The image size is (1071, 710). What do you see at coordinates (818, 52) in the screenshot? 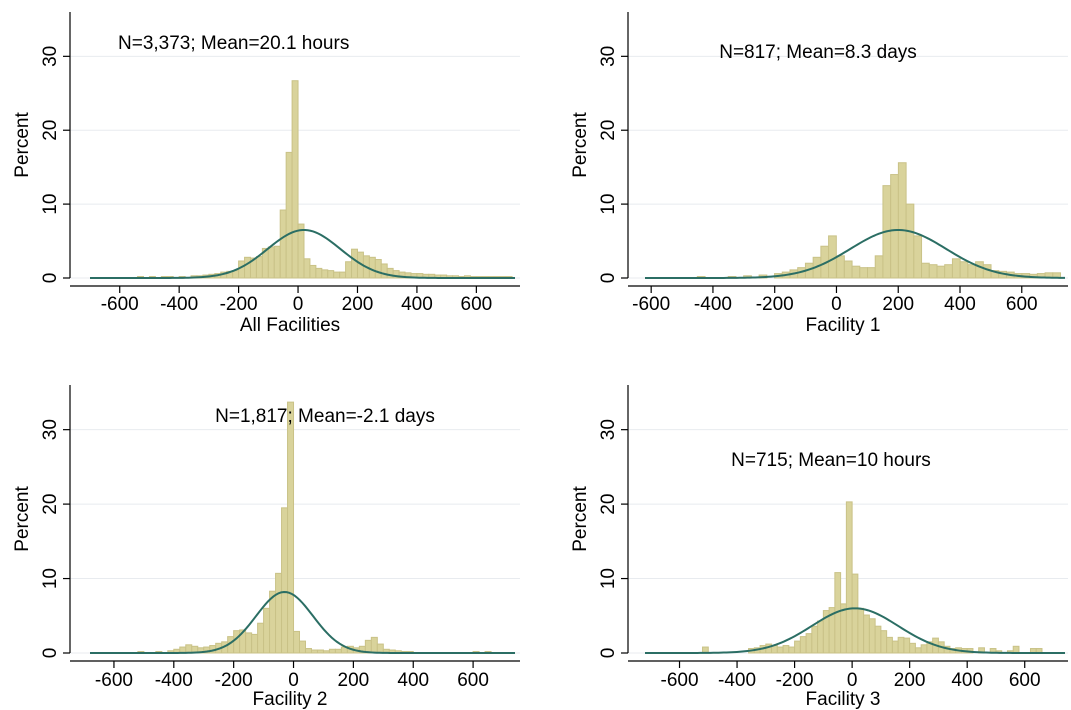
I see `summary-annotation: N=817; Mean=8.3 days` at bounding box center [818, 52].